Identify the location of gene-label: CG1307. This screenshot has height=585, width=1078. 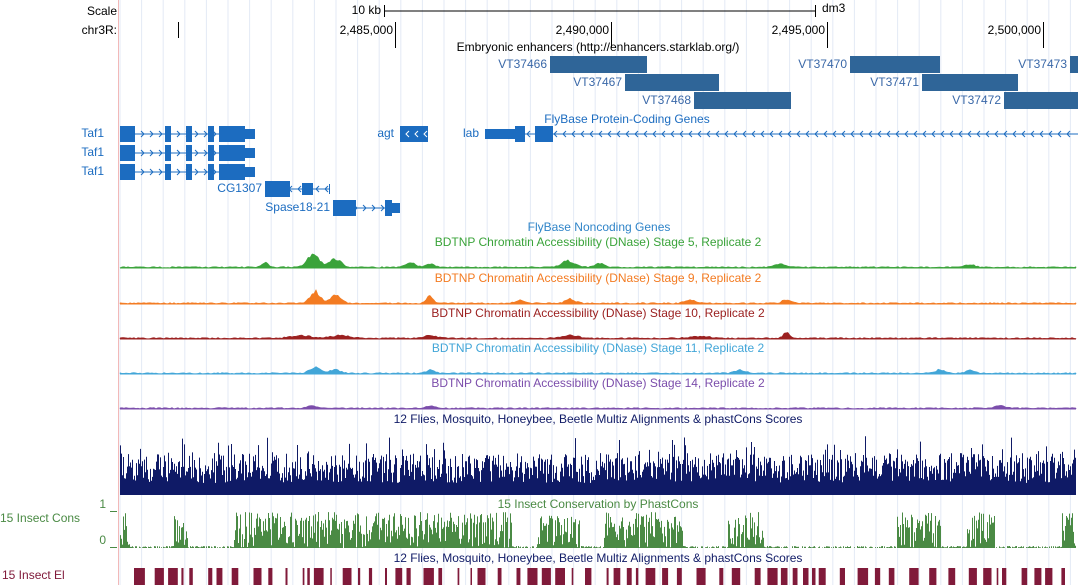
(239, 188).